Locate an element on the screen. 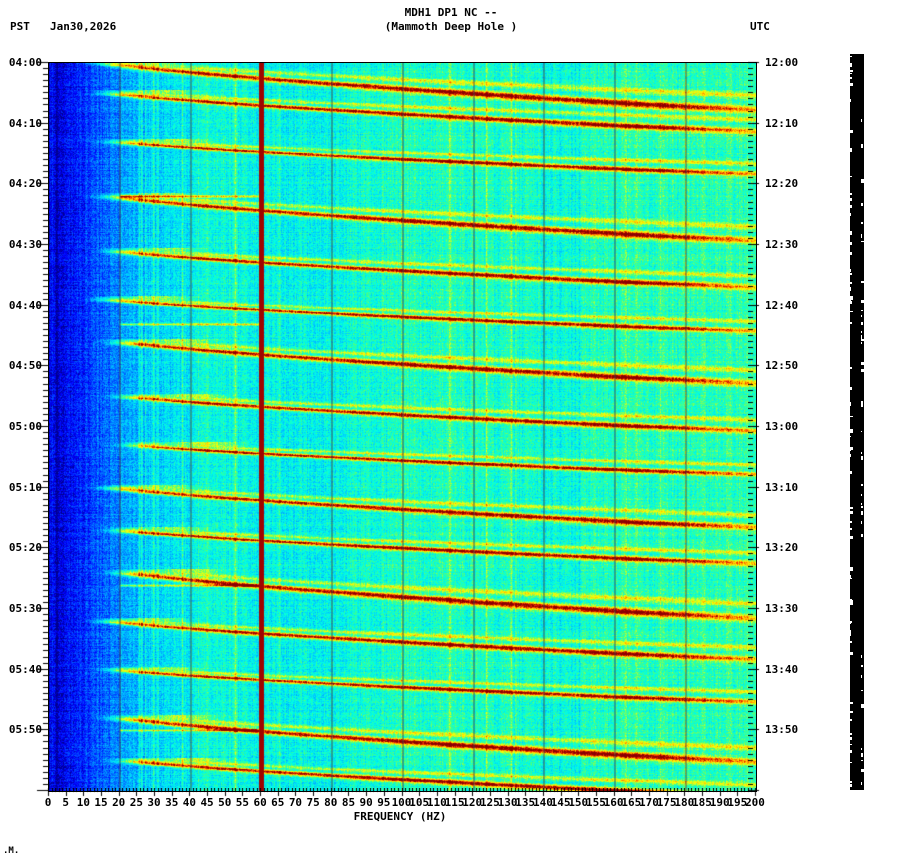  frequency-label-10: 10 is located at coordinates (83, 802).